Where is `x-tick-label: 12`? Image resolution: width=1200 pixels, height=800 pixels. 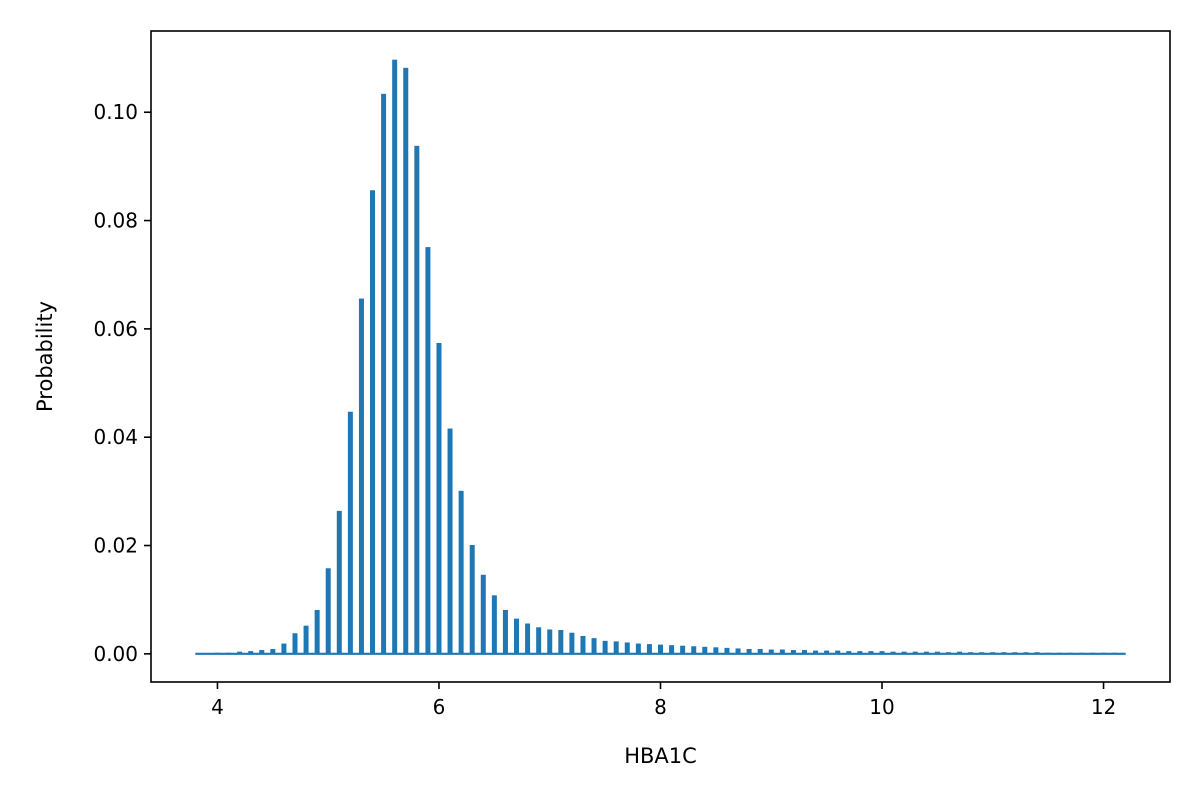
x-tick-label: 12 is located at coordinates (1103, 707).